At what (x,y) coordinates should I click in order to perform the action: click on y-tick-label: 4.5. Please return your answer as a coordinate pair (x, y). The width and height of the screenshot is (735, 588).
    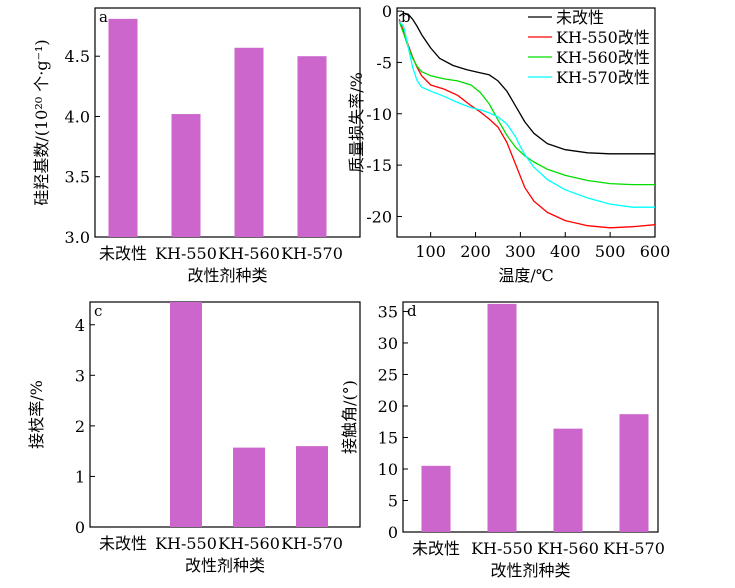
    Looking at the image, I should click on (77, 56).